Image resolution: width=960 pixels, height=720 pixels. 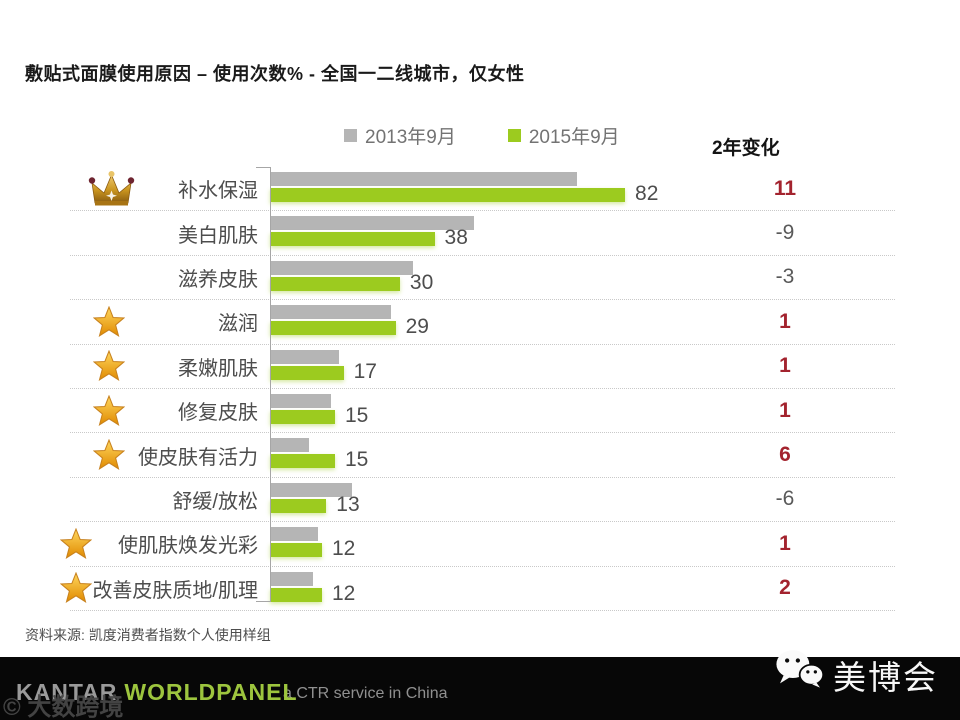 What do you see at coordinates (365, 371) in the screenshot?
I see `value-label-2015: 17` at bounding box center [365, 371].